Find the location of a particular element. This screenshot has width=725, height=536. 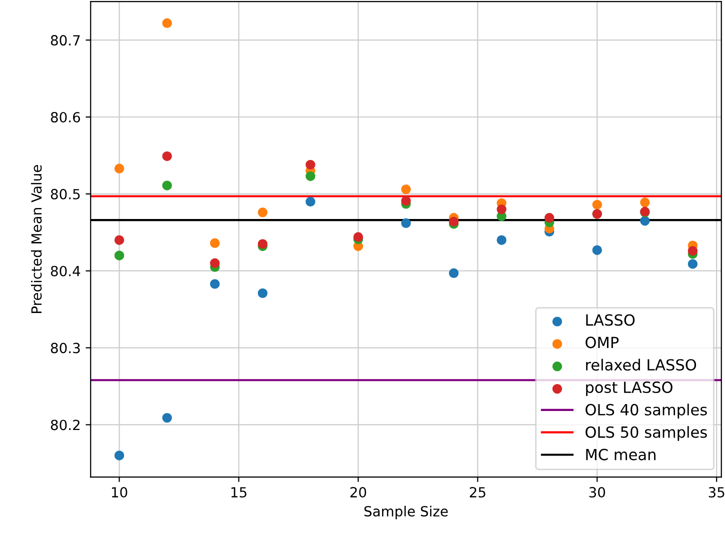

x-tick-label: 25 is located at coordinates (478, 492).